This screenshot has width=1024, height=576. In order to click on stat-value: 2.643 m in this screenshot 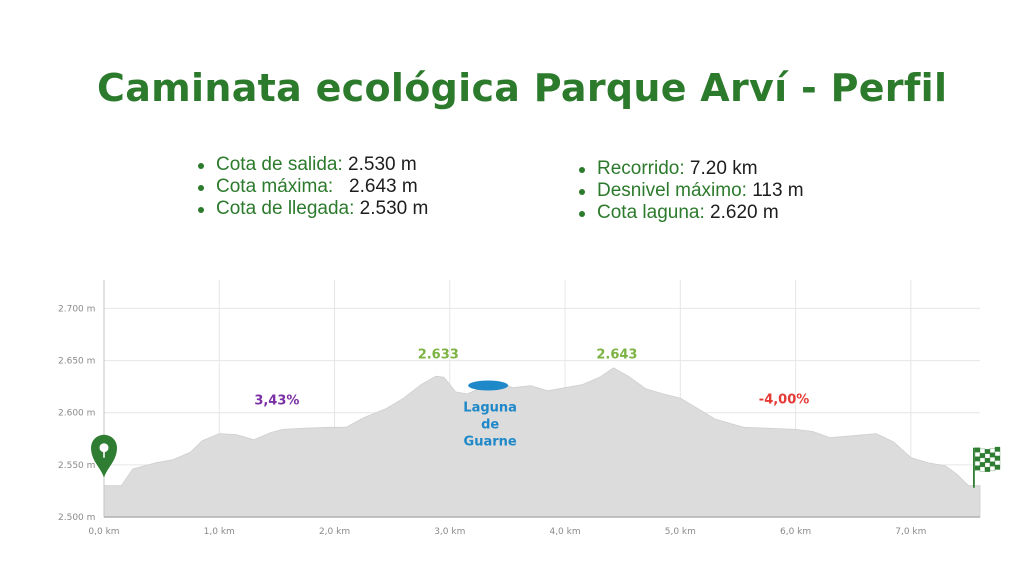, I will do `click(375, 186)`.